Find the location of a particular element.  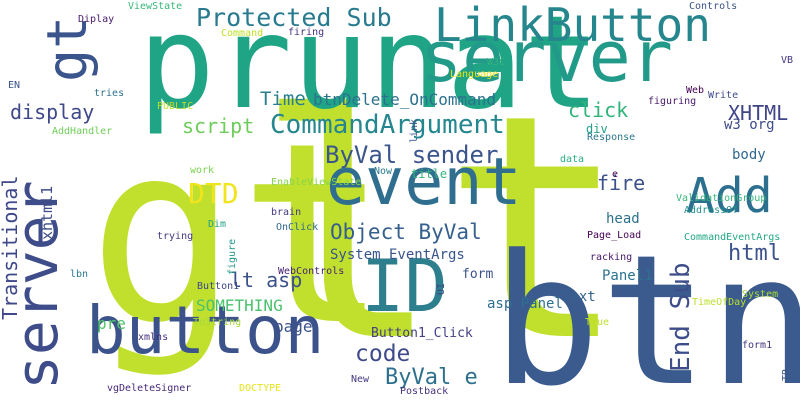

word-55: System is located at coordinates (760, 294).